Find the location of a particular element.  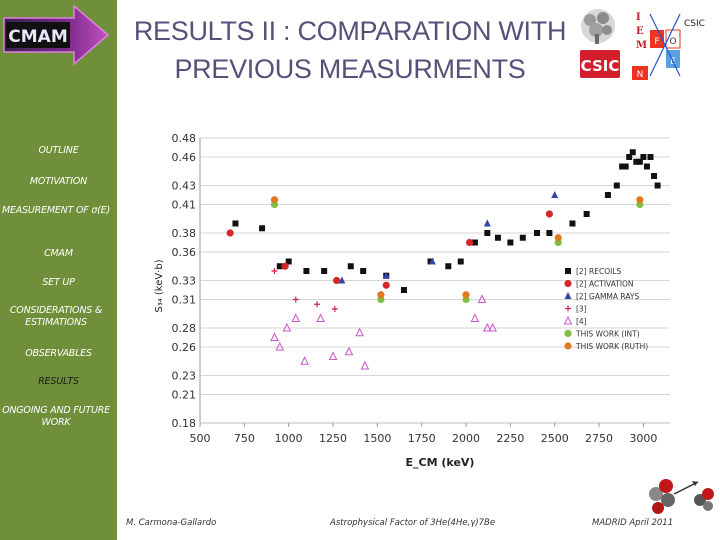

nav-considerations: CONSIDERATIONS & ESTIMATIONS is located at coordinates (56, 316).